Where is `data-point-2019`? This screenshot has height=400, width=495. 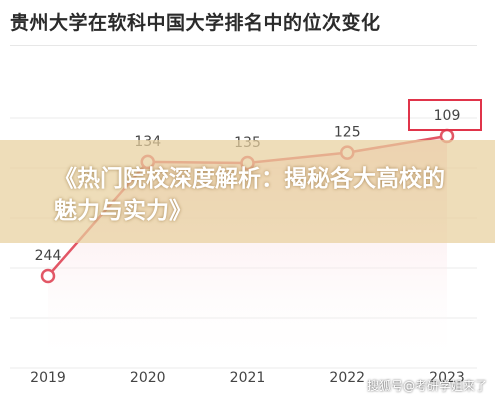
data-point-2019 is located at coordinates (48, 276).